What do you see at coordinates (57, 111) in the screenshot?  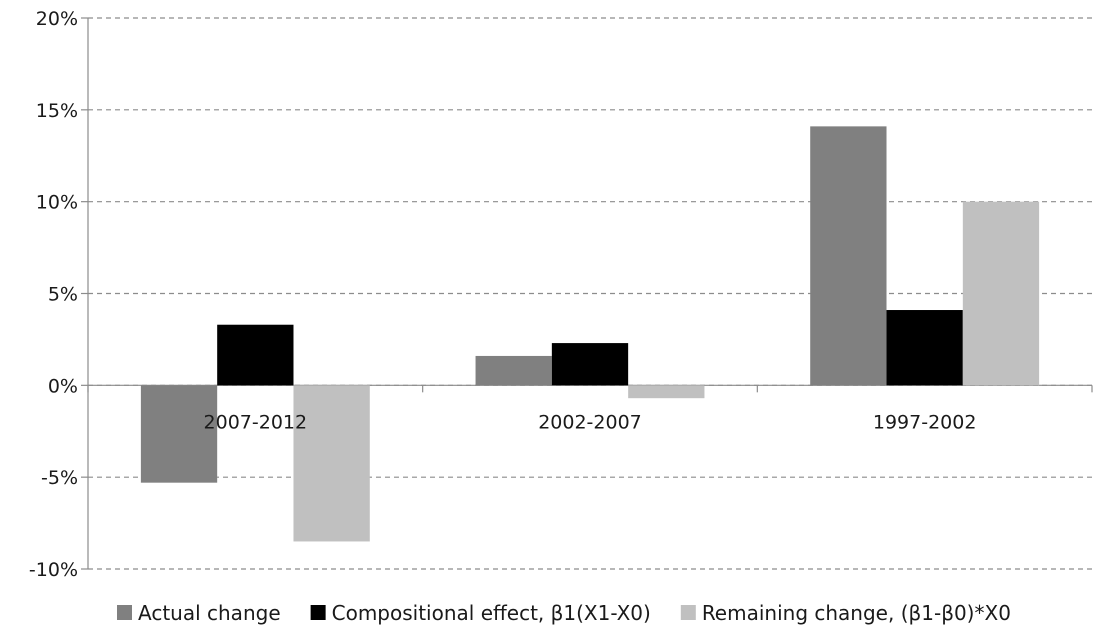 I see `y-tick-label: 15%` at bounding box center [57, 111].